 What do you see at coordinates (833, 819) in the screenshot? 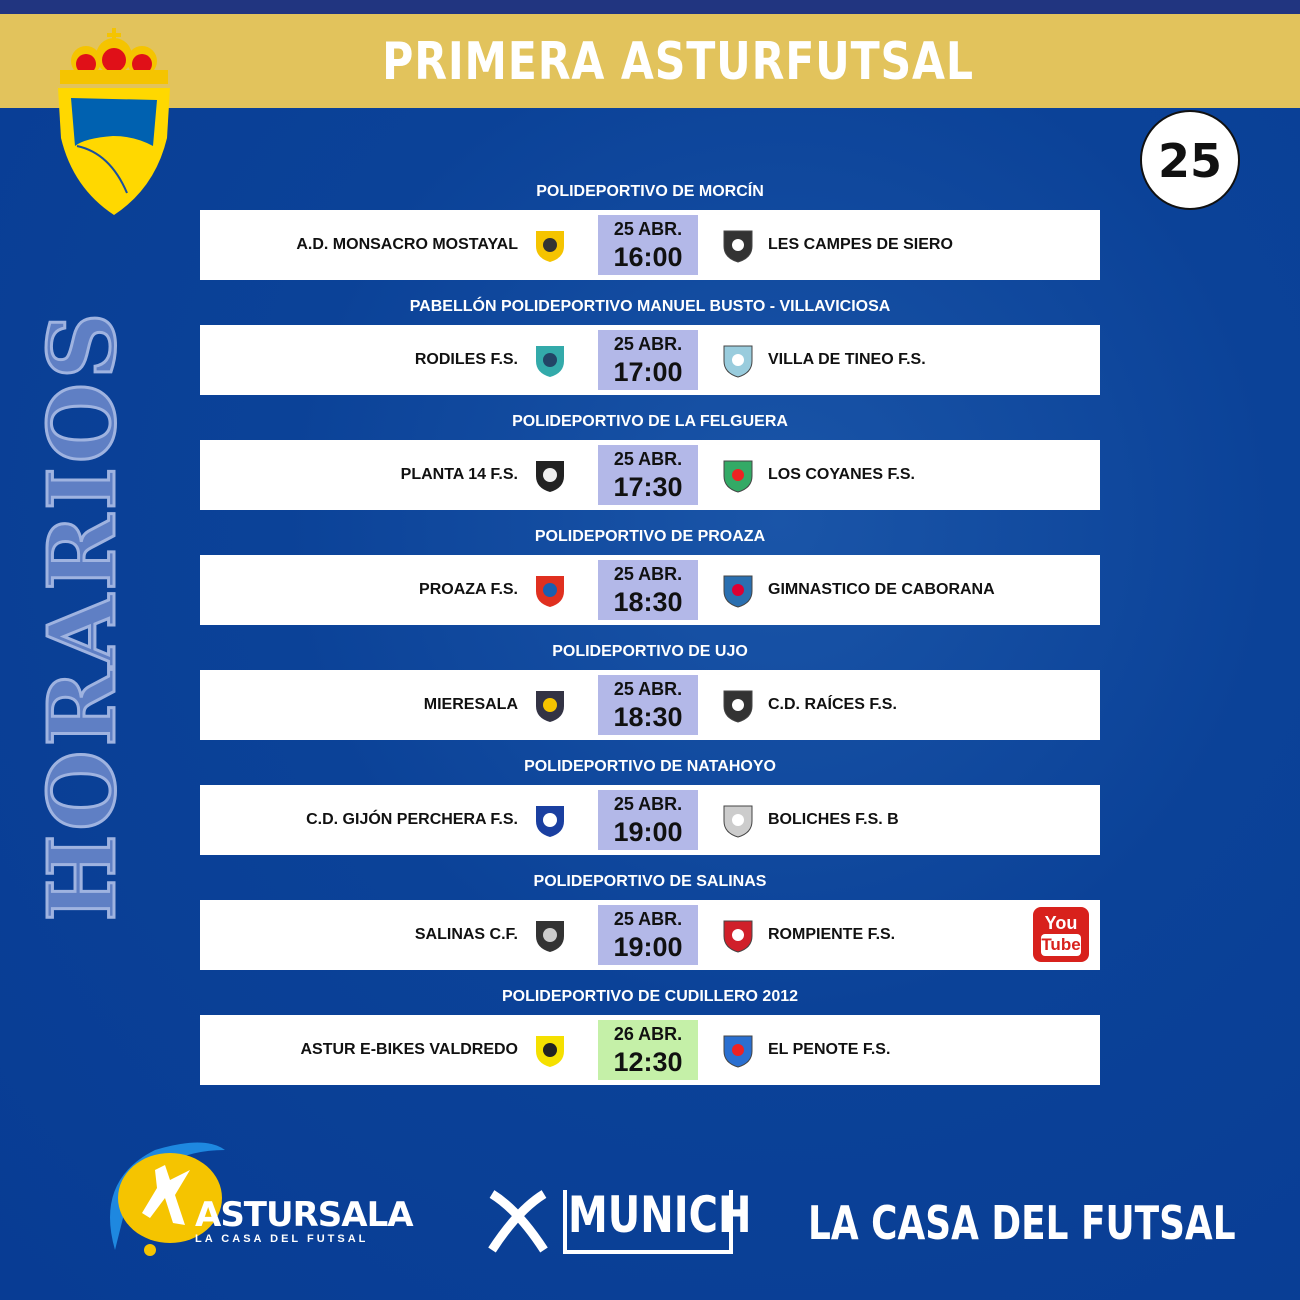
I see `away-team-name: BOLICHES F.S. B` at bounding box center [833, 819].